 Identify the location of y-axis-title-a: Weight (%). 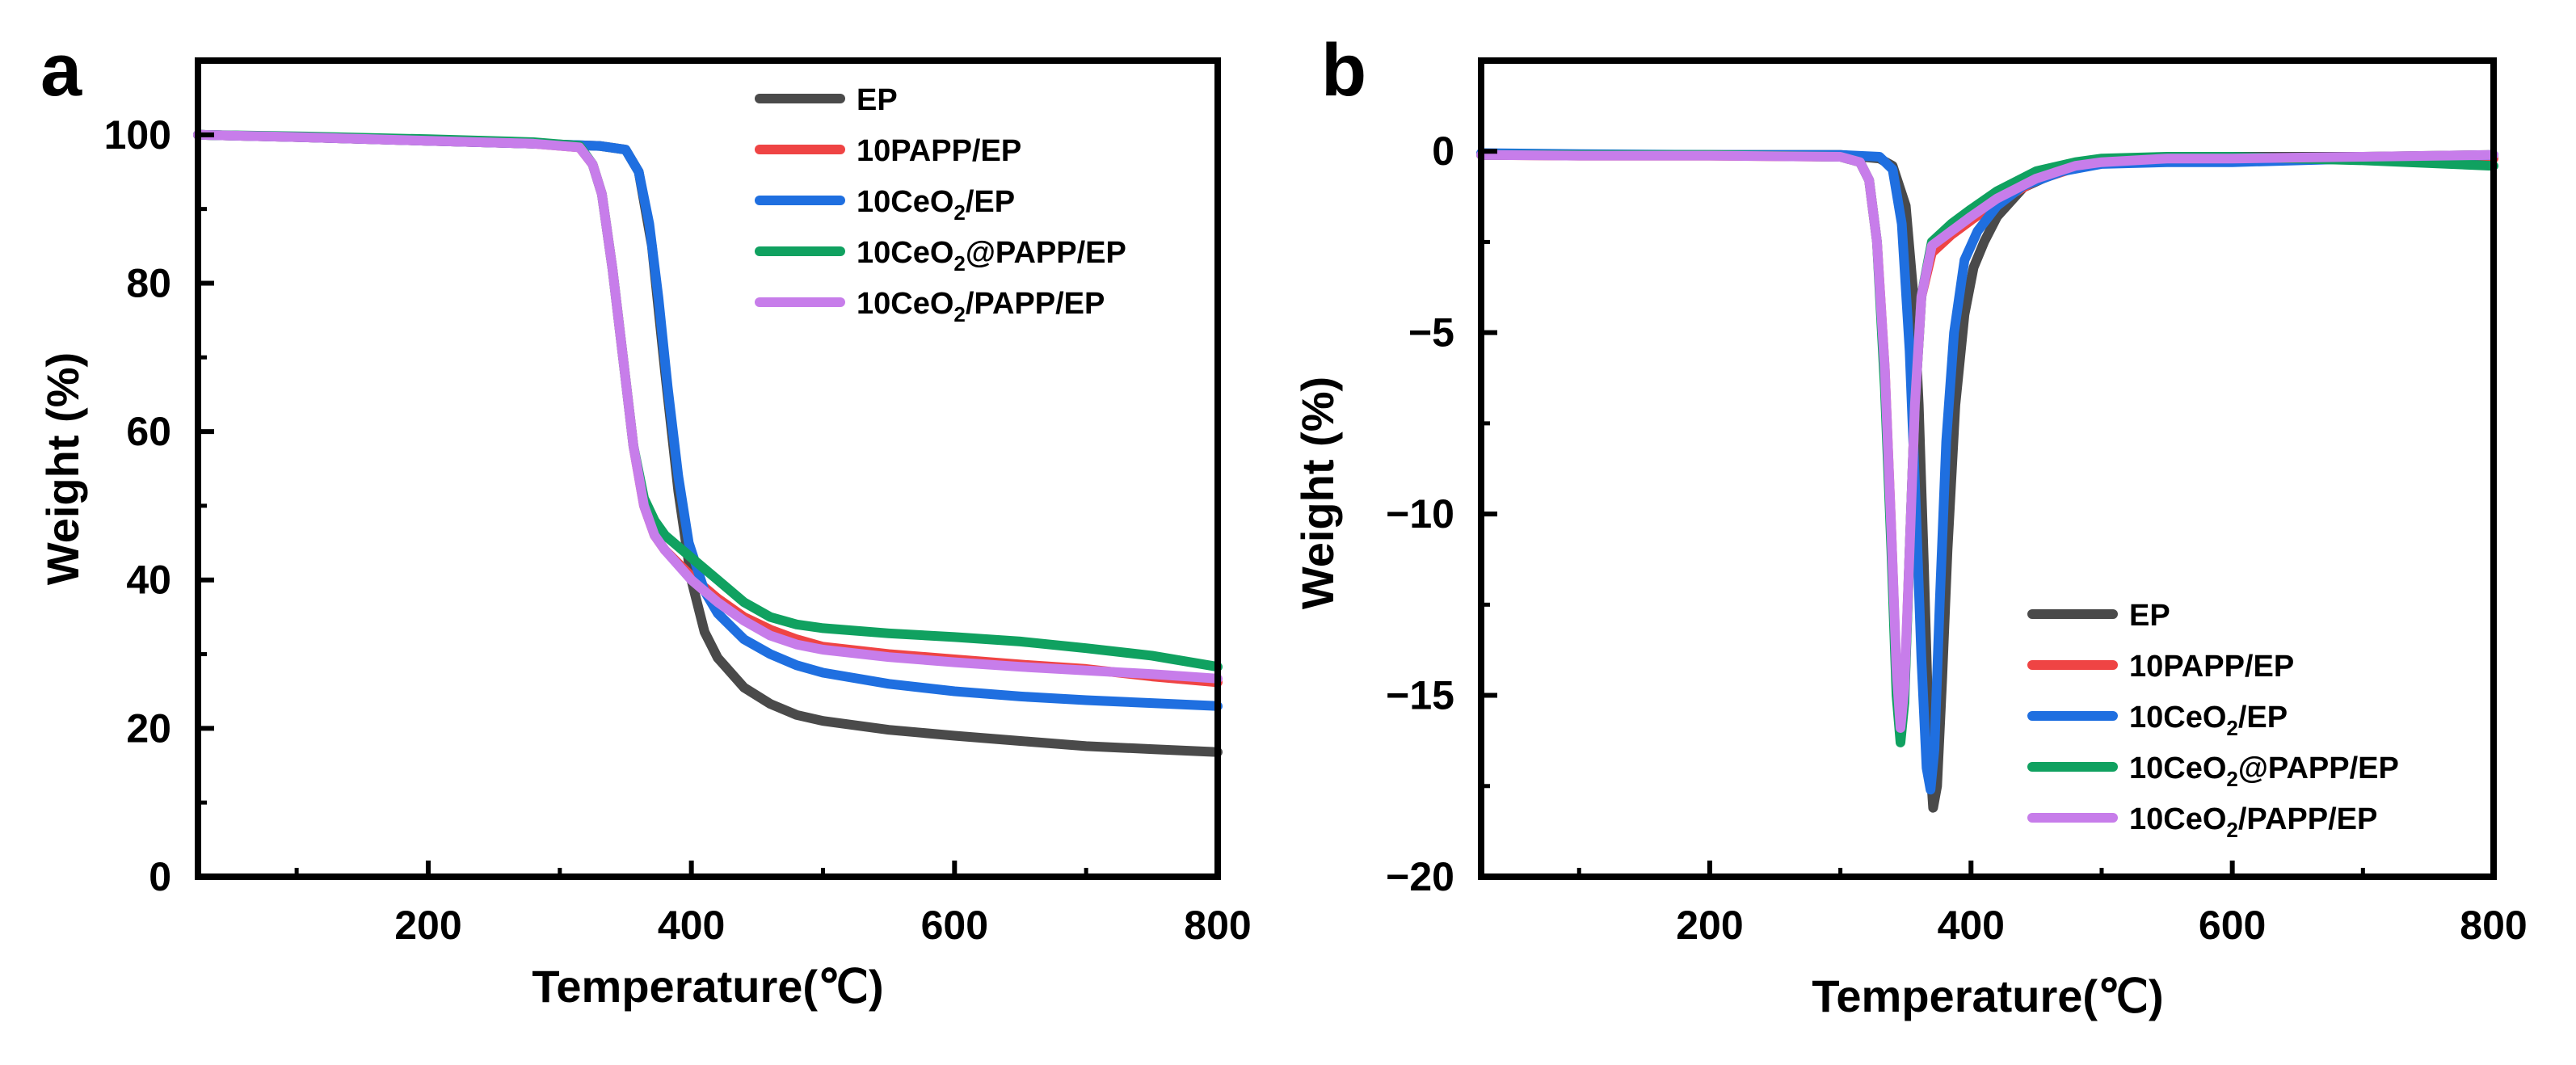
(62, 468).